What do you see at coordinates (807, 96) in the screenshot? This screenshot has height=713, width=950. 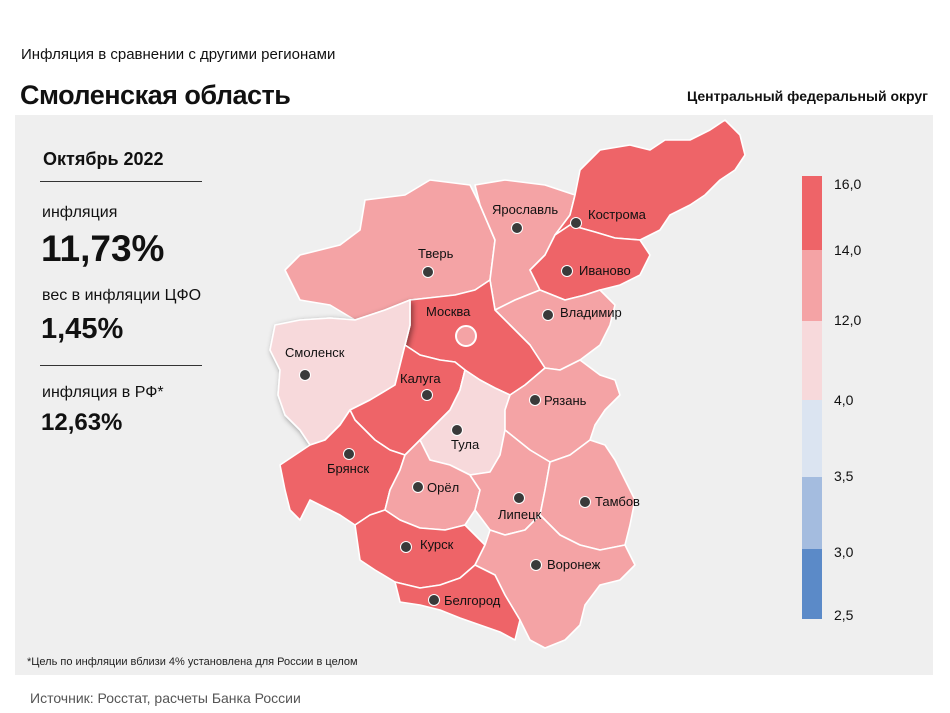 I see `district-label: Центральный федеральный округ` at bounding box center [807, 96].